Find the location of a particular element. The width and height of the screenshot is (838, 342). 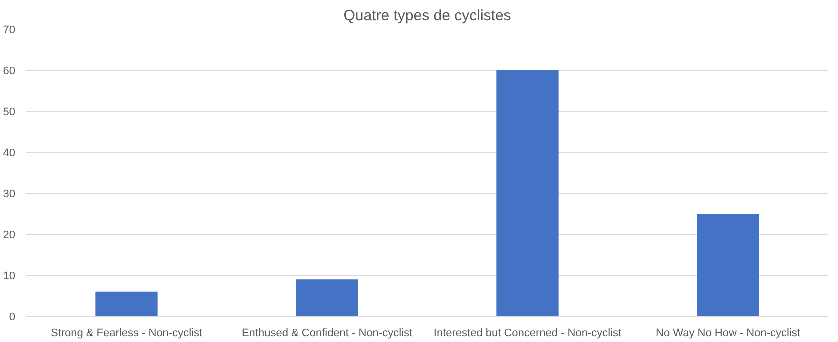

y-tick-label: 40 is located at coordinates (9, 154).